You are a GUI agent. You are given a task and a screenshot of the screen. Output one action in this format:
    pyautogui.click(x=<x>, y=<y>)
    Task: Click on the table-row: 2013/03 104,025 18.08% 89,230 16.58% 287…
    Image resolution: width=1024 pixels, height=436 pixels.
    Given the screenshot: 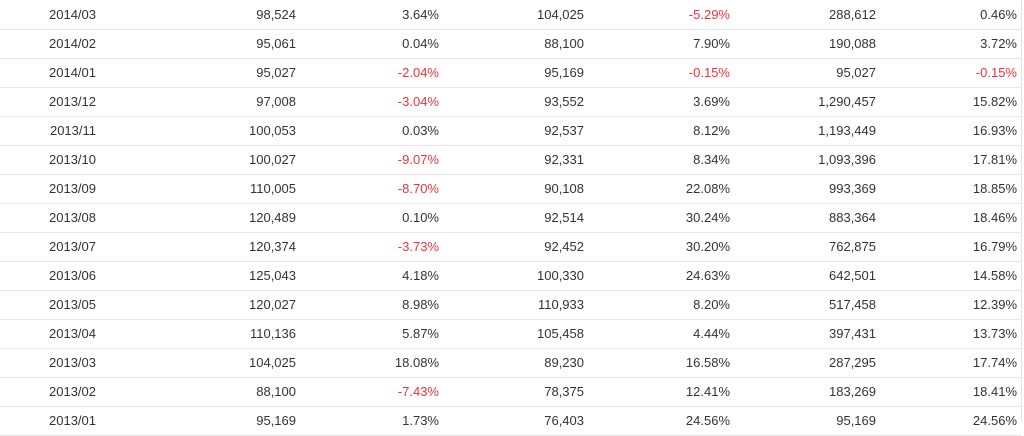 What is the action you would take?
    pyautogui.click(x=510, y=363)
    